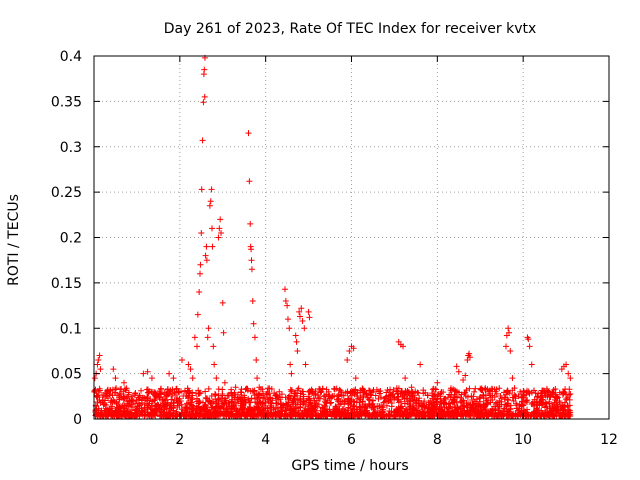 The image size is (640, 480). Describe the element at coordinates (354, 440) in the screenshot. I see `x-tick-labels: 0 2 4 6 8 10 12` at that location.